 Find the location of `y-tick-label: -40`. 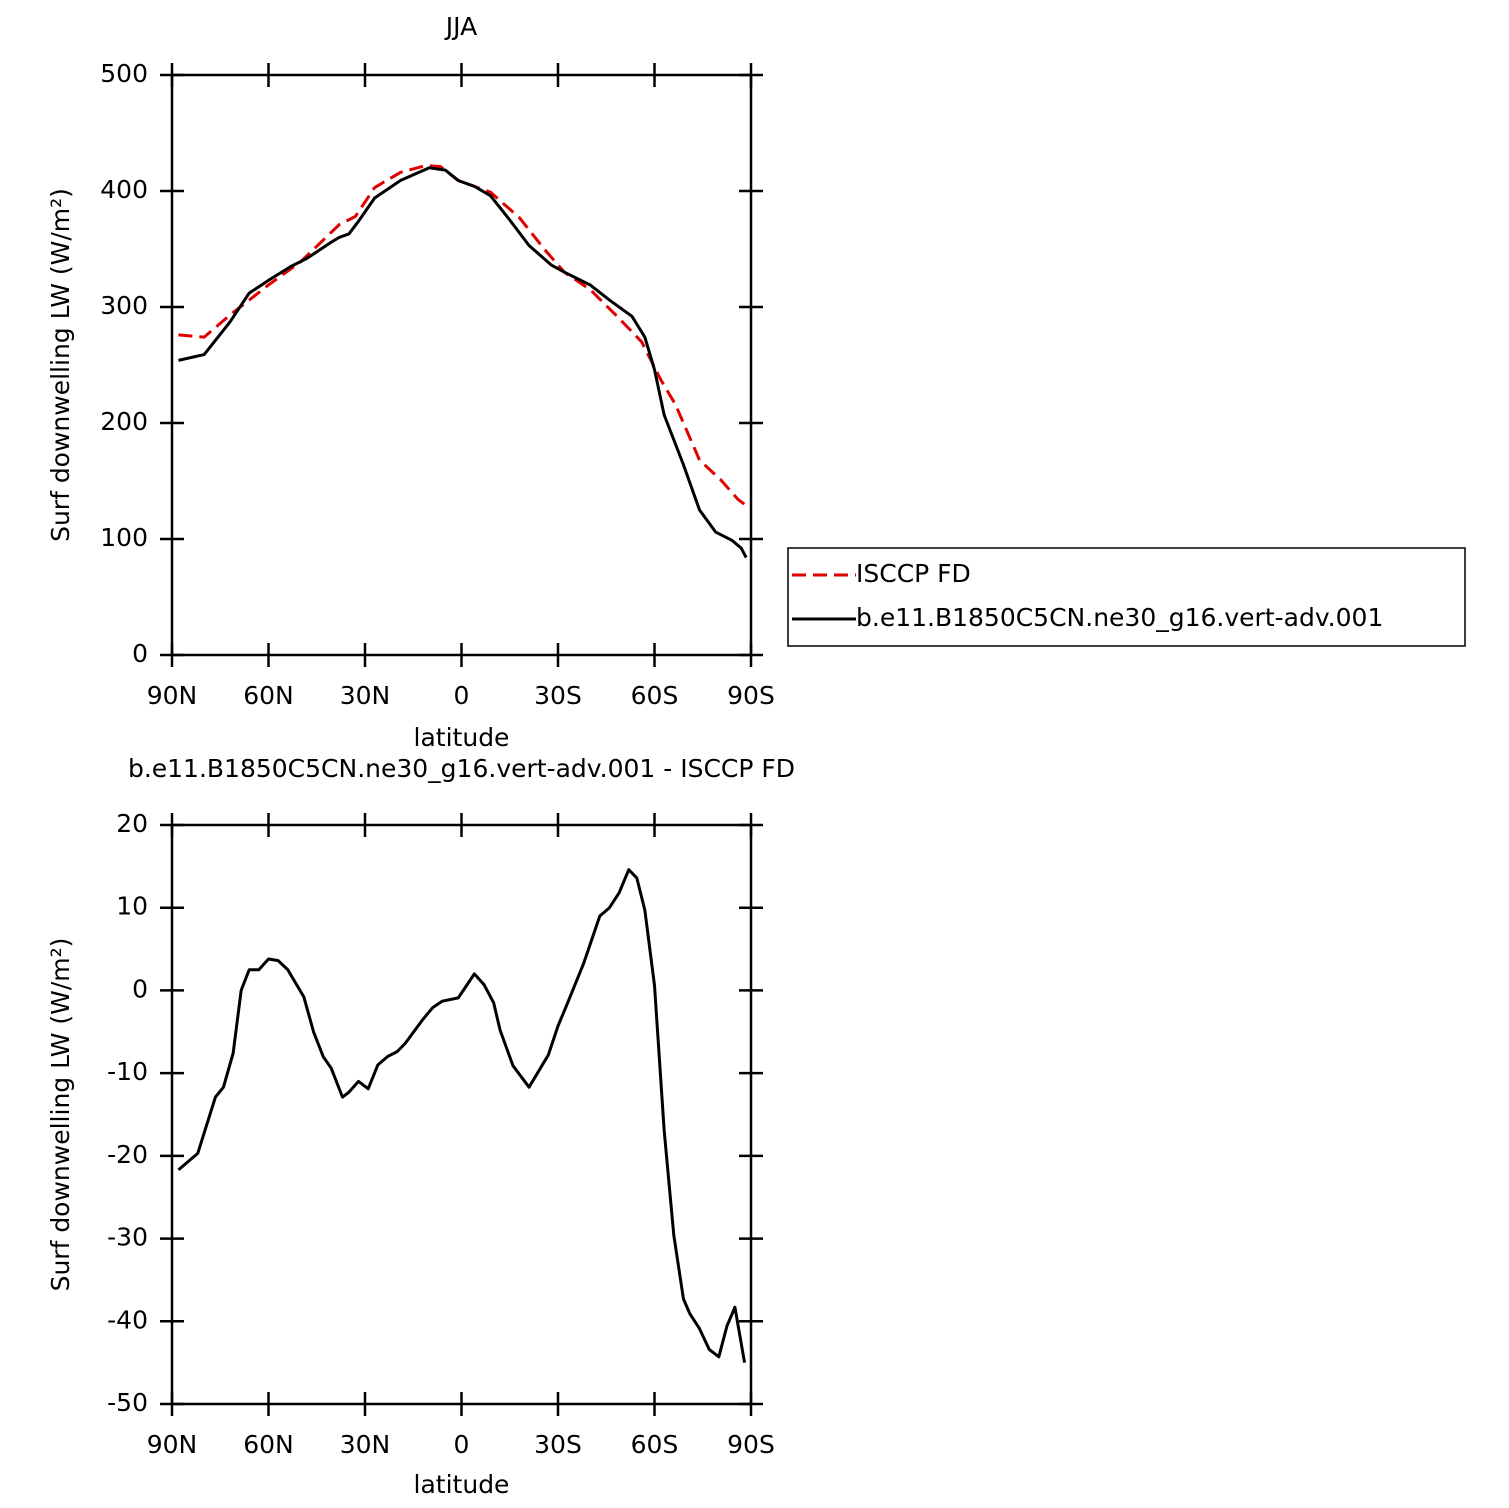

y-tick-label: -40 is located at coordinates (127, 1319).